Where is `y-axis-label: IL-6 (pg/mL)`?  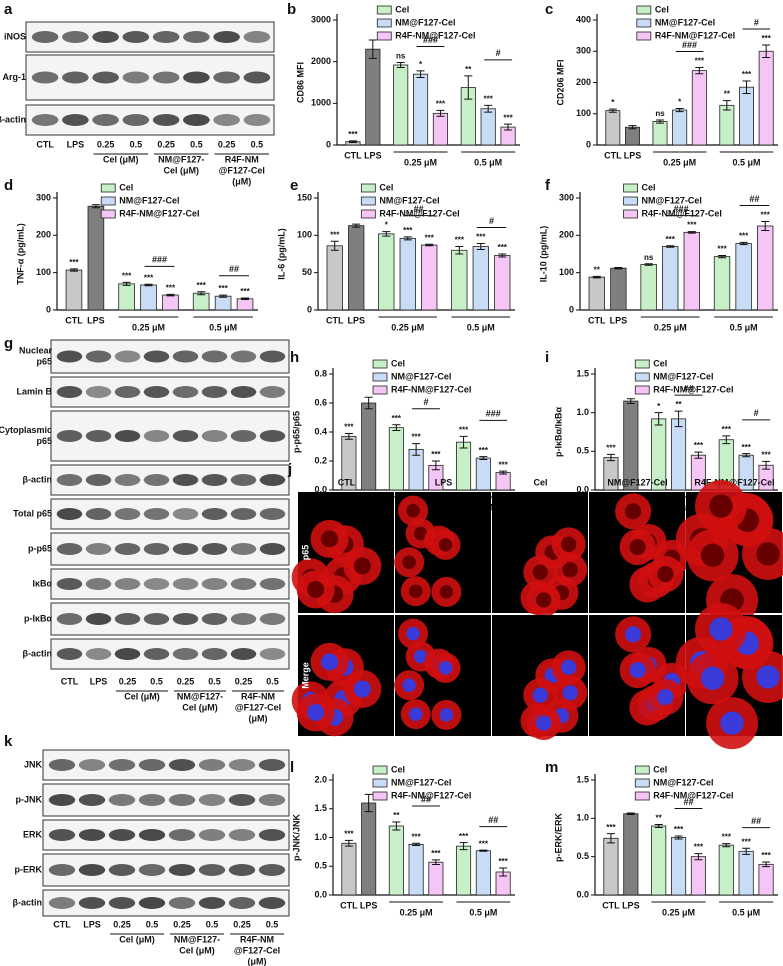 y-axis-label: IL-6 (pg/mL) is located at coordinates (281, 254).